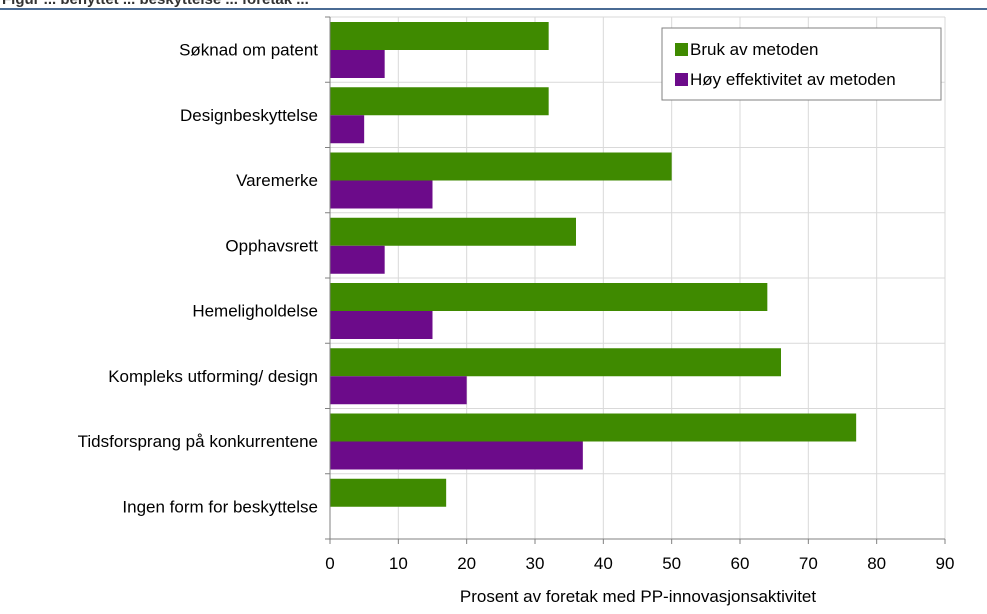 The height and width of the screenshot is (614, 987). What do you see at coordinates (945, 563) in the screenshot?
I see `x-tick-label: 90` at bounding box center [945, 563].